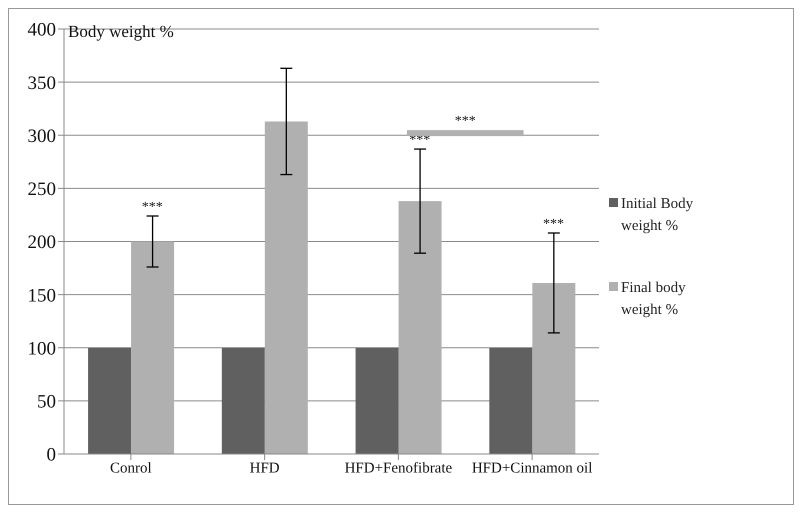 The image size is (806, 515). Describe the element at coordinates (42, 243) in the screenshot. I see `y-tick-label: 200` at that location.